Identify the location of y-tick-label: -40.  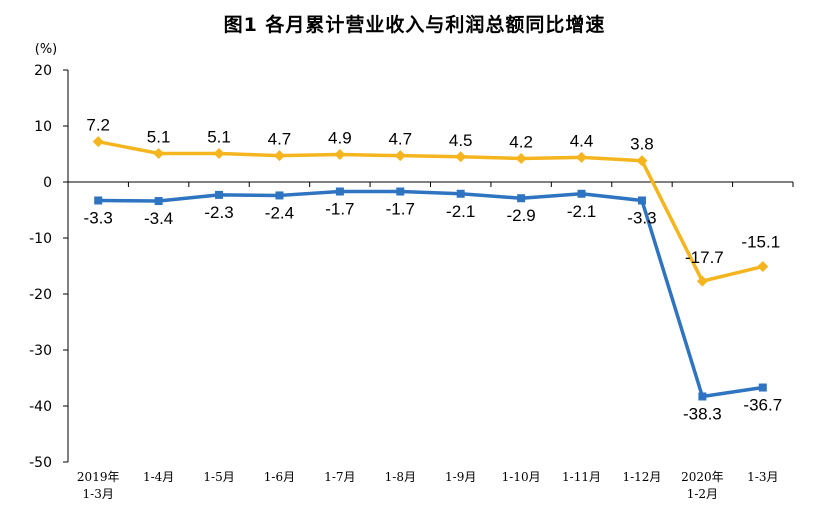
(40, 407).